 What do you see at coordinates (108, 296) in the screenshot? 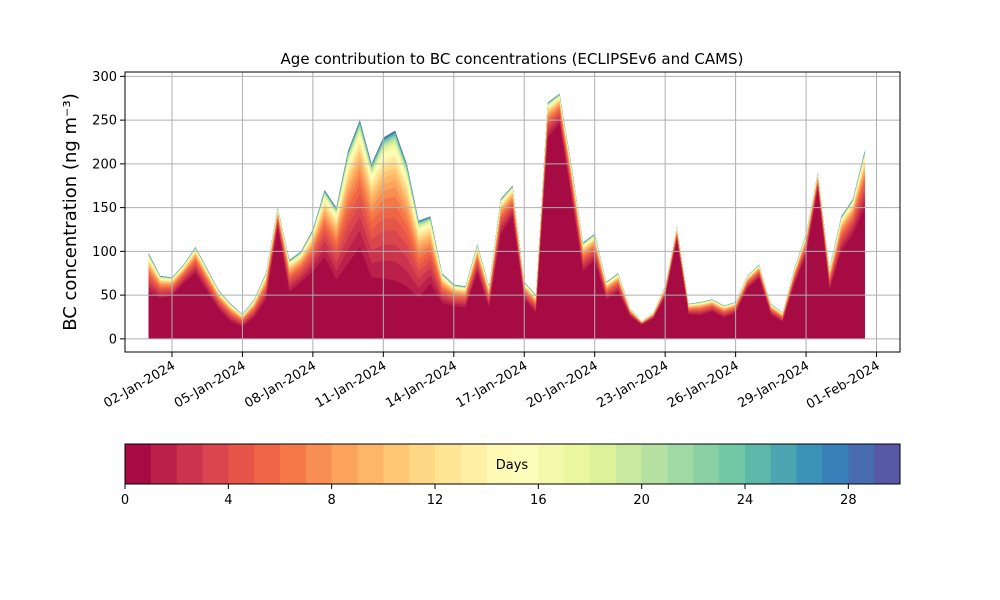
I see `y-tick-label: 50` at bounding box center [108, 296].